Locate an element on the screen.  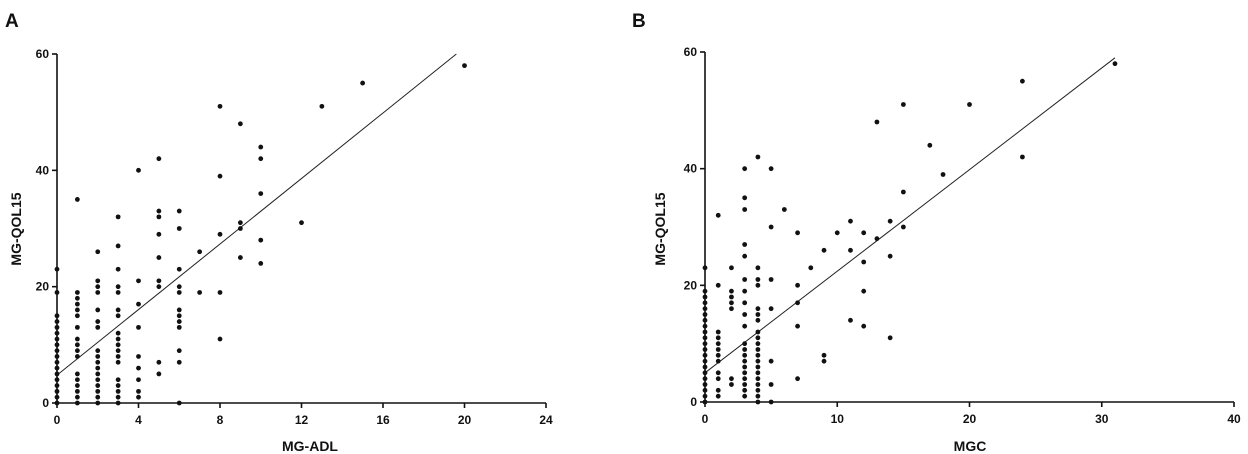
panel-b-label: B is located at coordinates (639, 21).